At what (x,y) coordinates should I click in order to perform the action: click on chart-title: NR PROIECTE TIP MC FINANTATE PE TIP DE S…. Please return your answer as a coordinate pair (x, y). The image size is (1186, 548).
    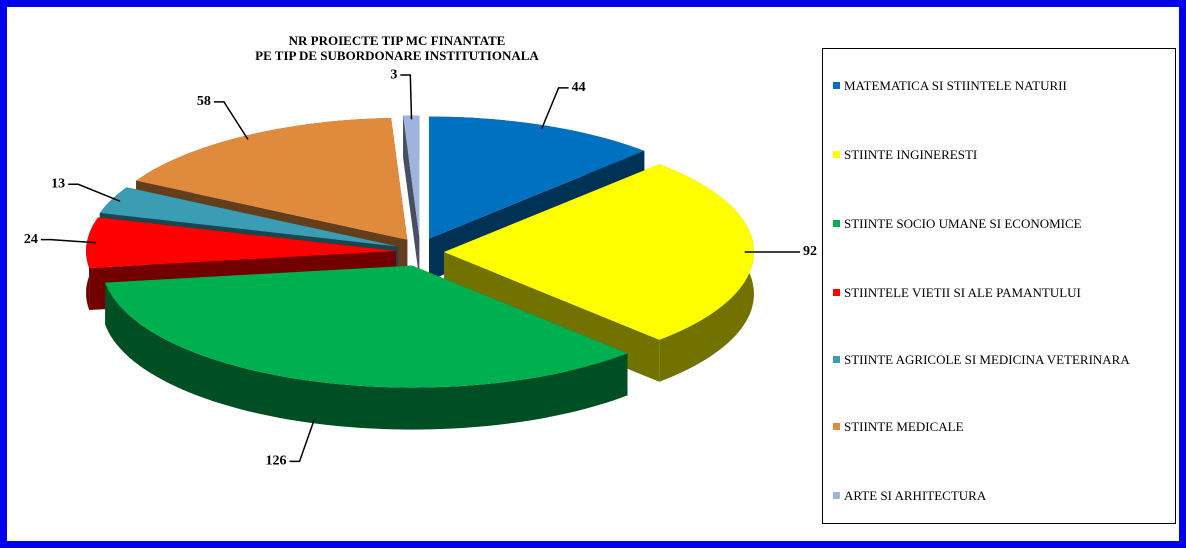
    Looking at the image, I should click on (397, 48).